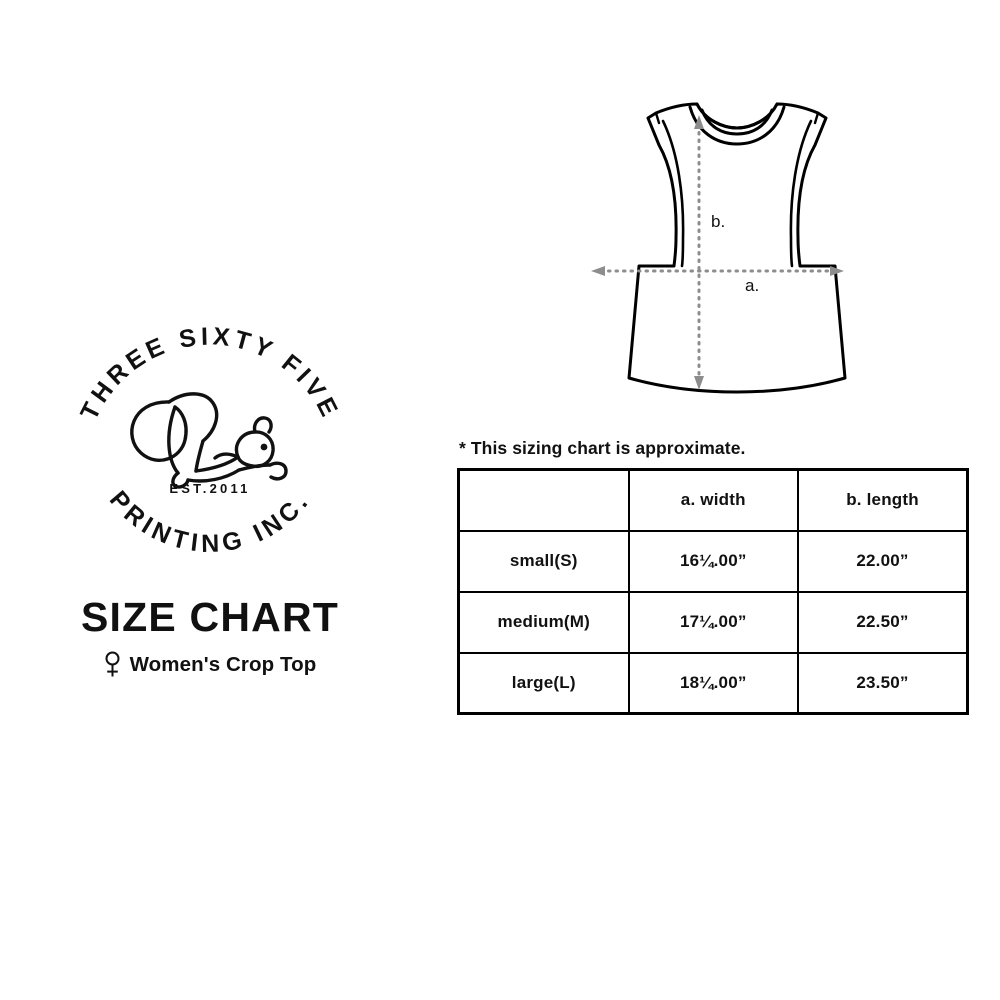 Image resolution: width=1000 pixels, height=1000 pixels. Describe the element at coordinates (112, 664) in the screenshot. I see `female-symbol-icon` at that location.